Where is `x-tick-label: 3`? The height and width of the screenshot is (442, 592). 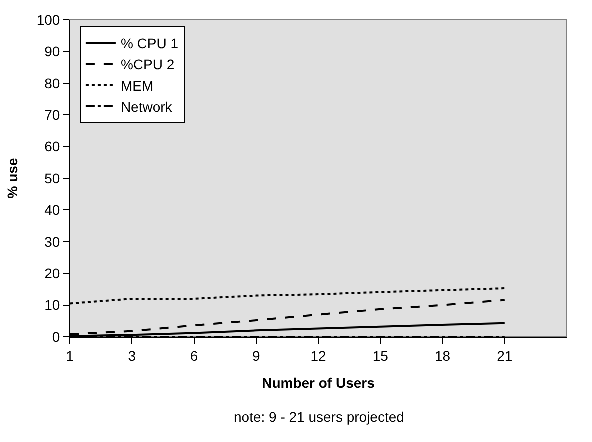
x-tick-label: 3 is located at coordinates (132, 356).